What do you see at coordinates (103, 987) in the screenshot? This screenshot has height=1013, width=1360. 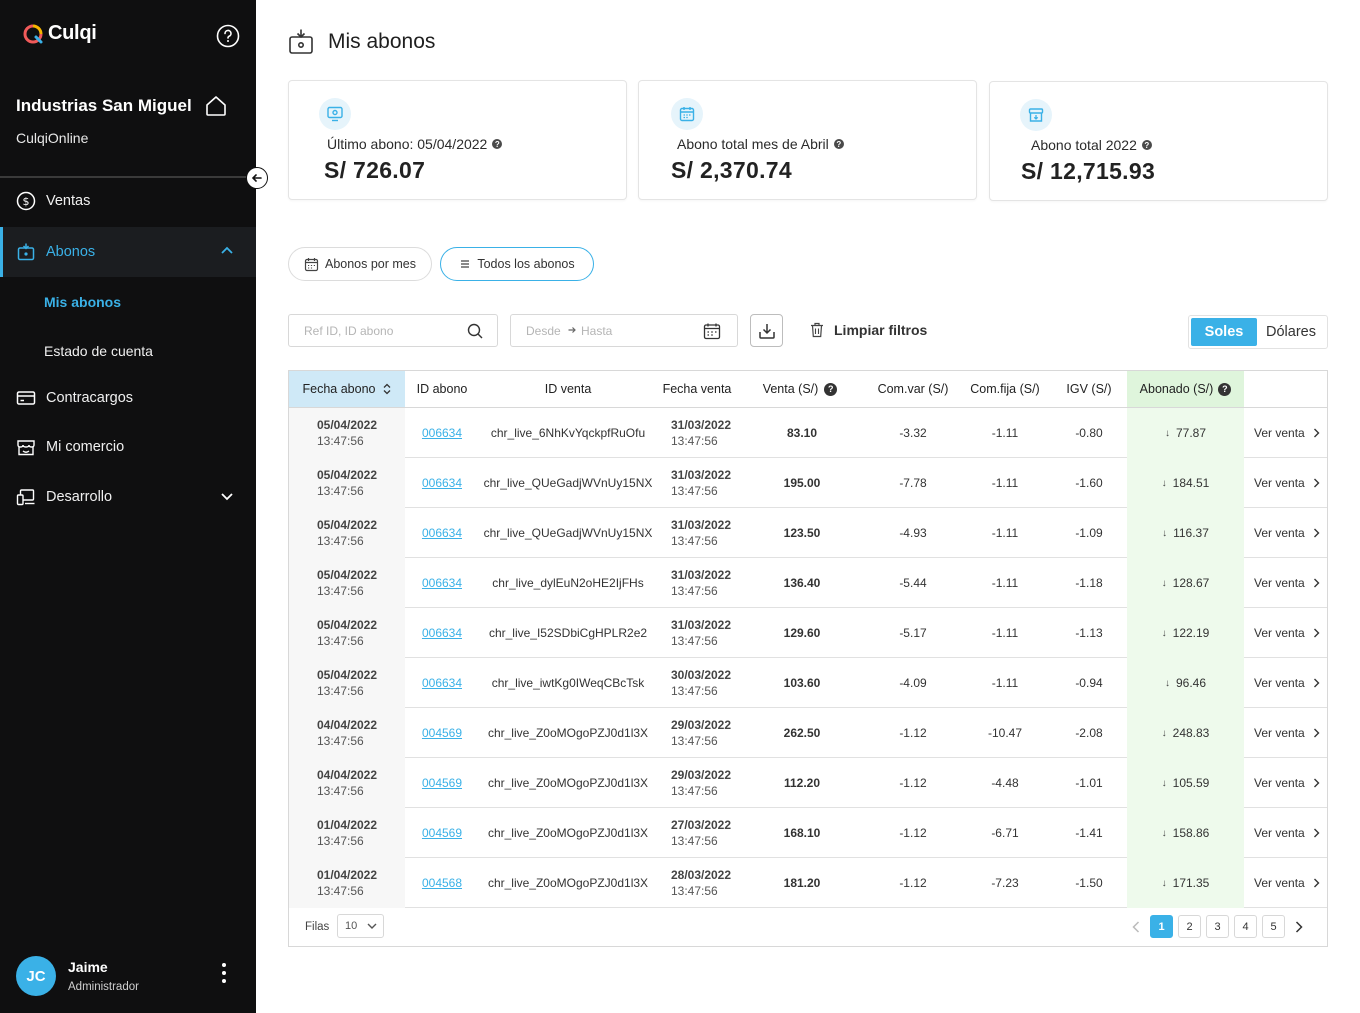 I see `user-role: Administrador` at bounding box center [103, 987].